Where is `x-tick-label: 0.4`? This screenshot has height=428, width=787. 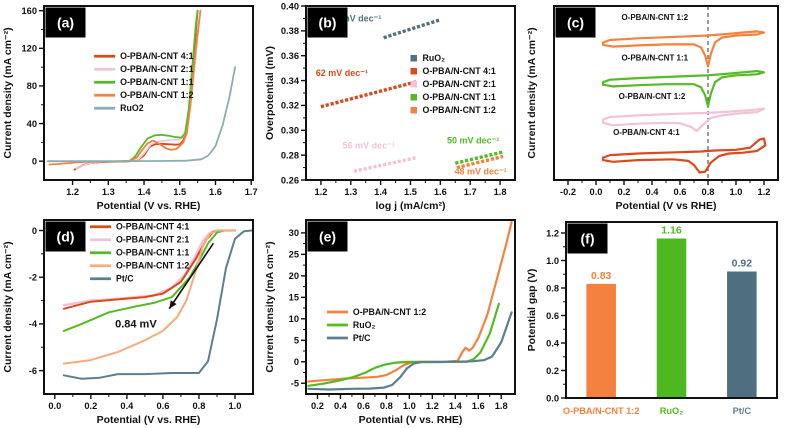
x-tick-label: 0.4 is located at coordinates (127, 406).